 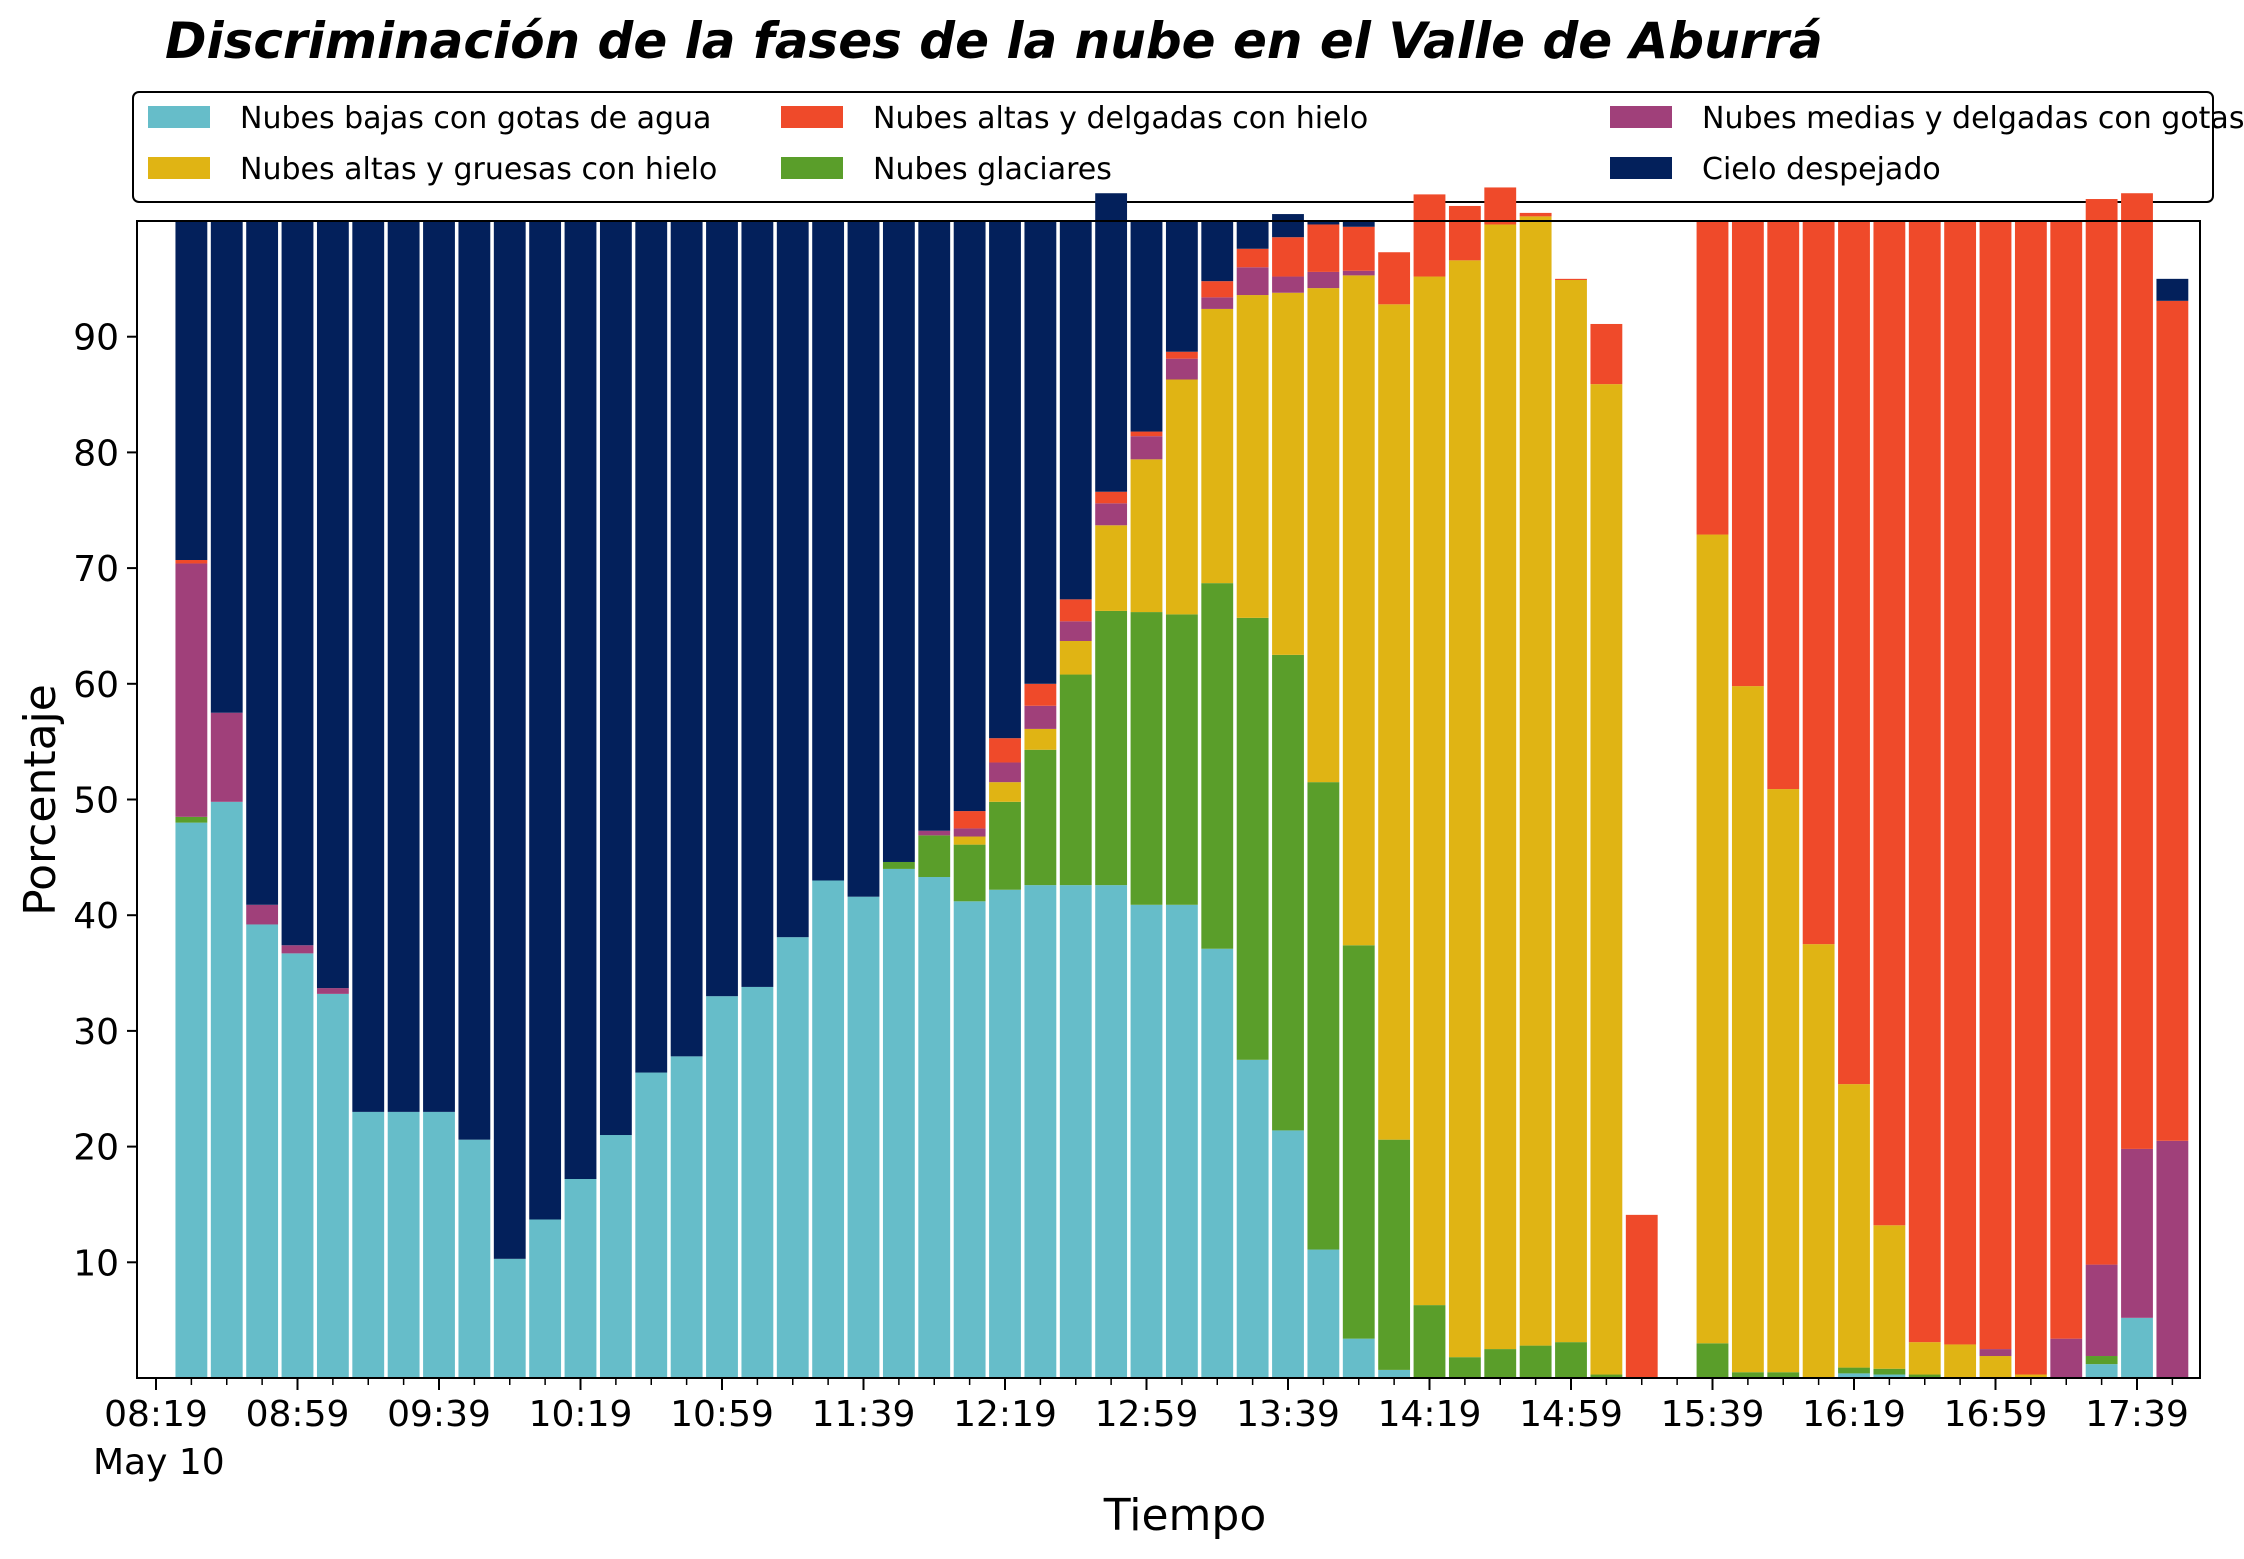 I want to click on y-axis: 10 20 30 40 50 60 70 80 90, so click(x=105, y=801).